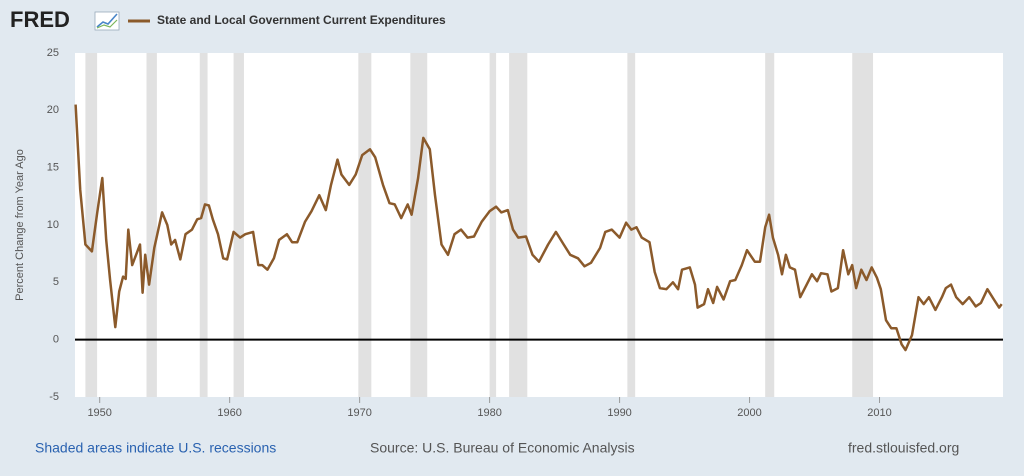  What do you see at coordinates (53, 225) in the screenshot?
I see `y-tick-label: 10` at bounding box center [53, 225].